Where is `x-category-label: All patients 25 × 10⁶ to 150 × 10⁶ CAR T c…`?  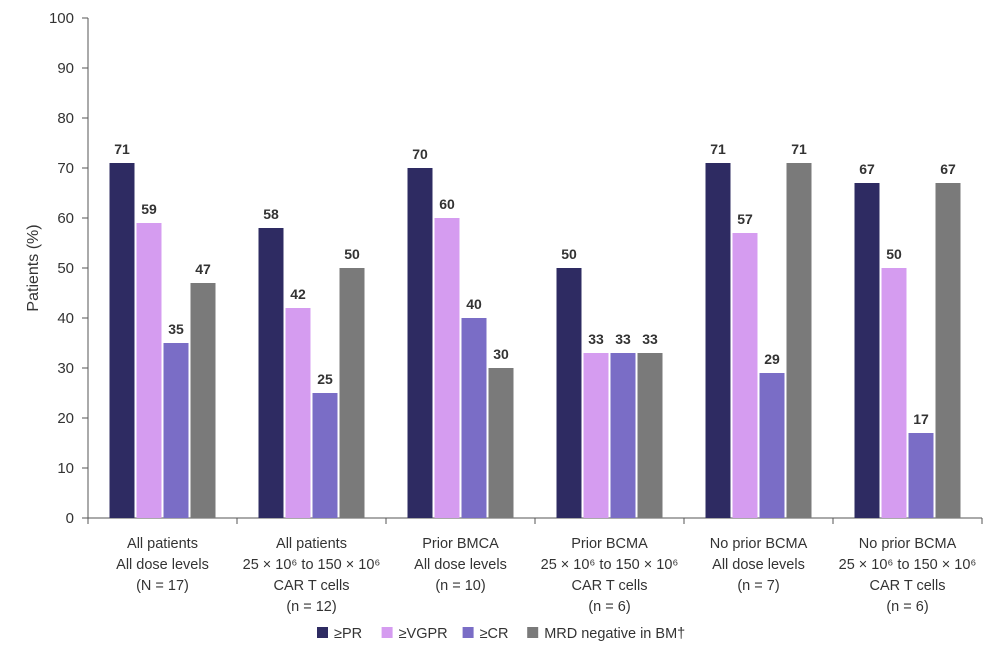
x-category-label: All patients 25 × 10⁶ to 150 × 10⁶ CAR T c… is located at coordinates (312, 575).